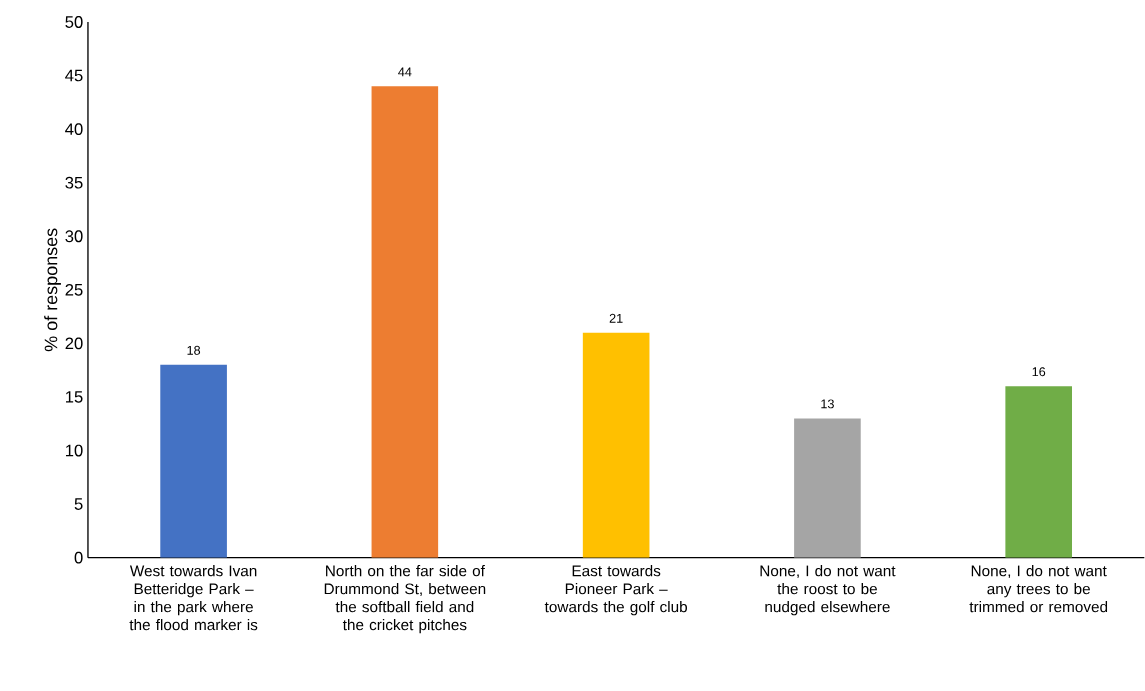 The image size is (1145, 691). Describe the element at coordinates (52, 290) in the screenshot. I see `y-axis-title: % of responses` at that location.